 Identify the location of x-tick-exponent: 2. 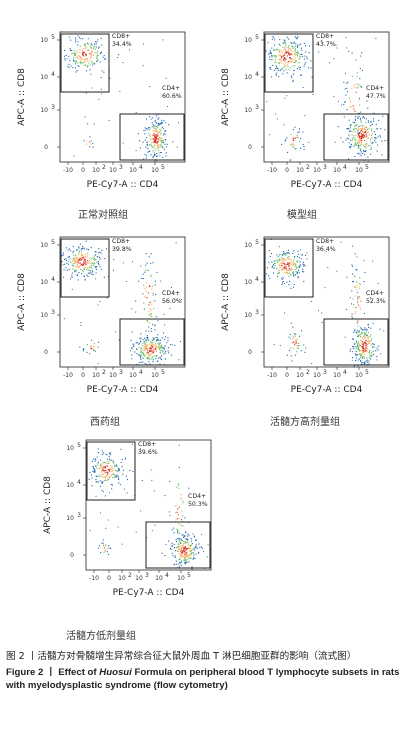
(308, 372).